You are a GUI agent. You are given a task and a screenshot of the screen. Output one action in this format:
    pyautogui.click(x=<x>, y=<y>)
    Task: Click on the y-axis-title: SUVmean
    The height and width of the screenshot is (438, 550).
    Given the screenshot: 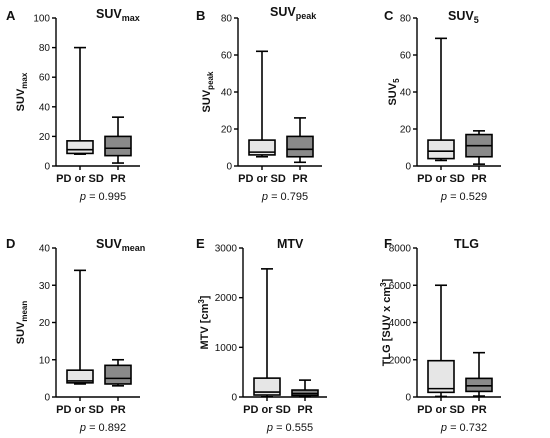 What is the action you would take?
    pyautogui.click(x=22, y=323)
    